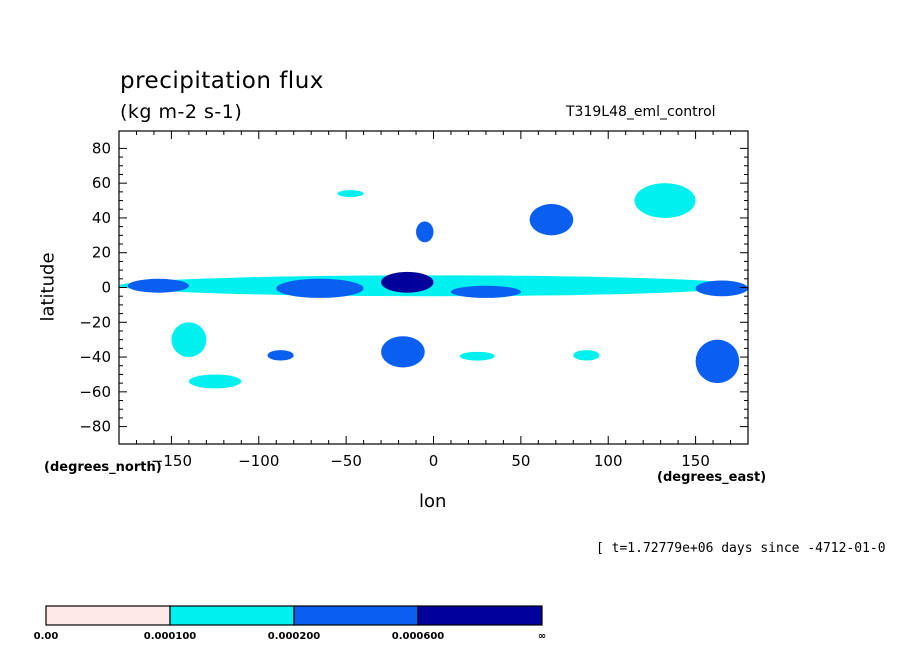 Image resolution: width=904 pixels, height=654 pixels. I want to click on x-units-note: (degrees_east), so click(712, 477).